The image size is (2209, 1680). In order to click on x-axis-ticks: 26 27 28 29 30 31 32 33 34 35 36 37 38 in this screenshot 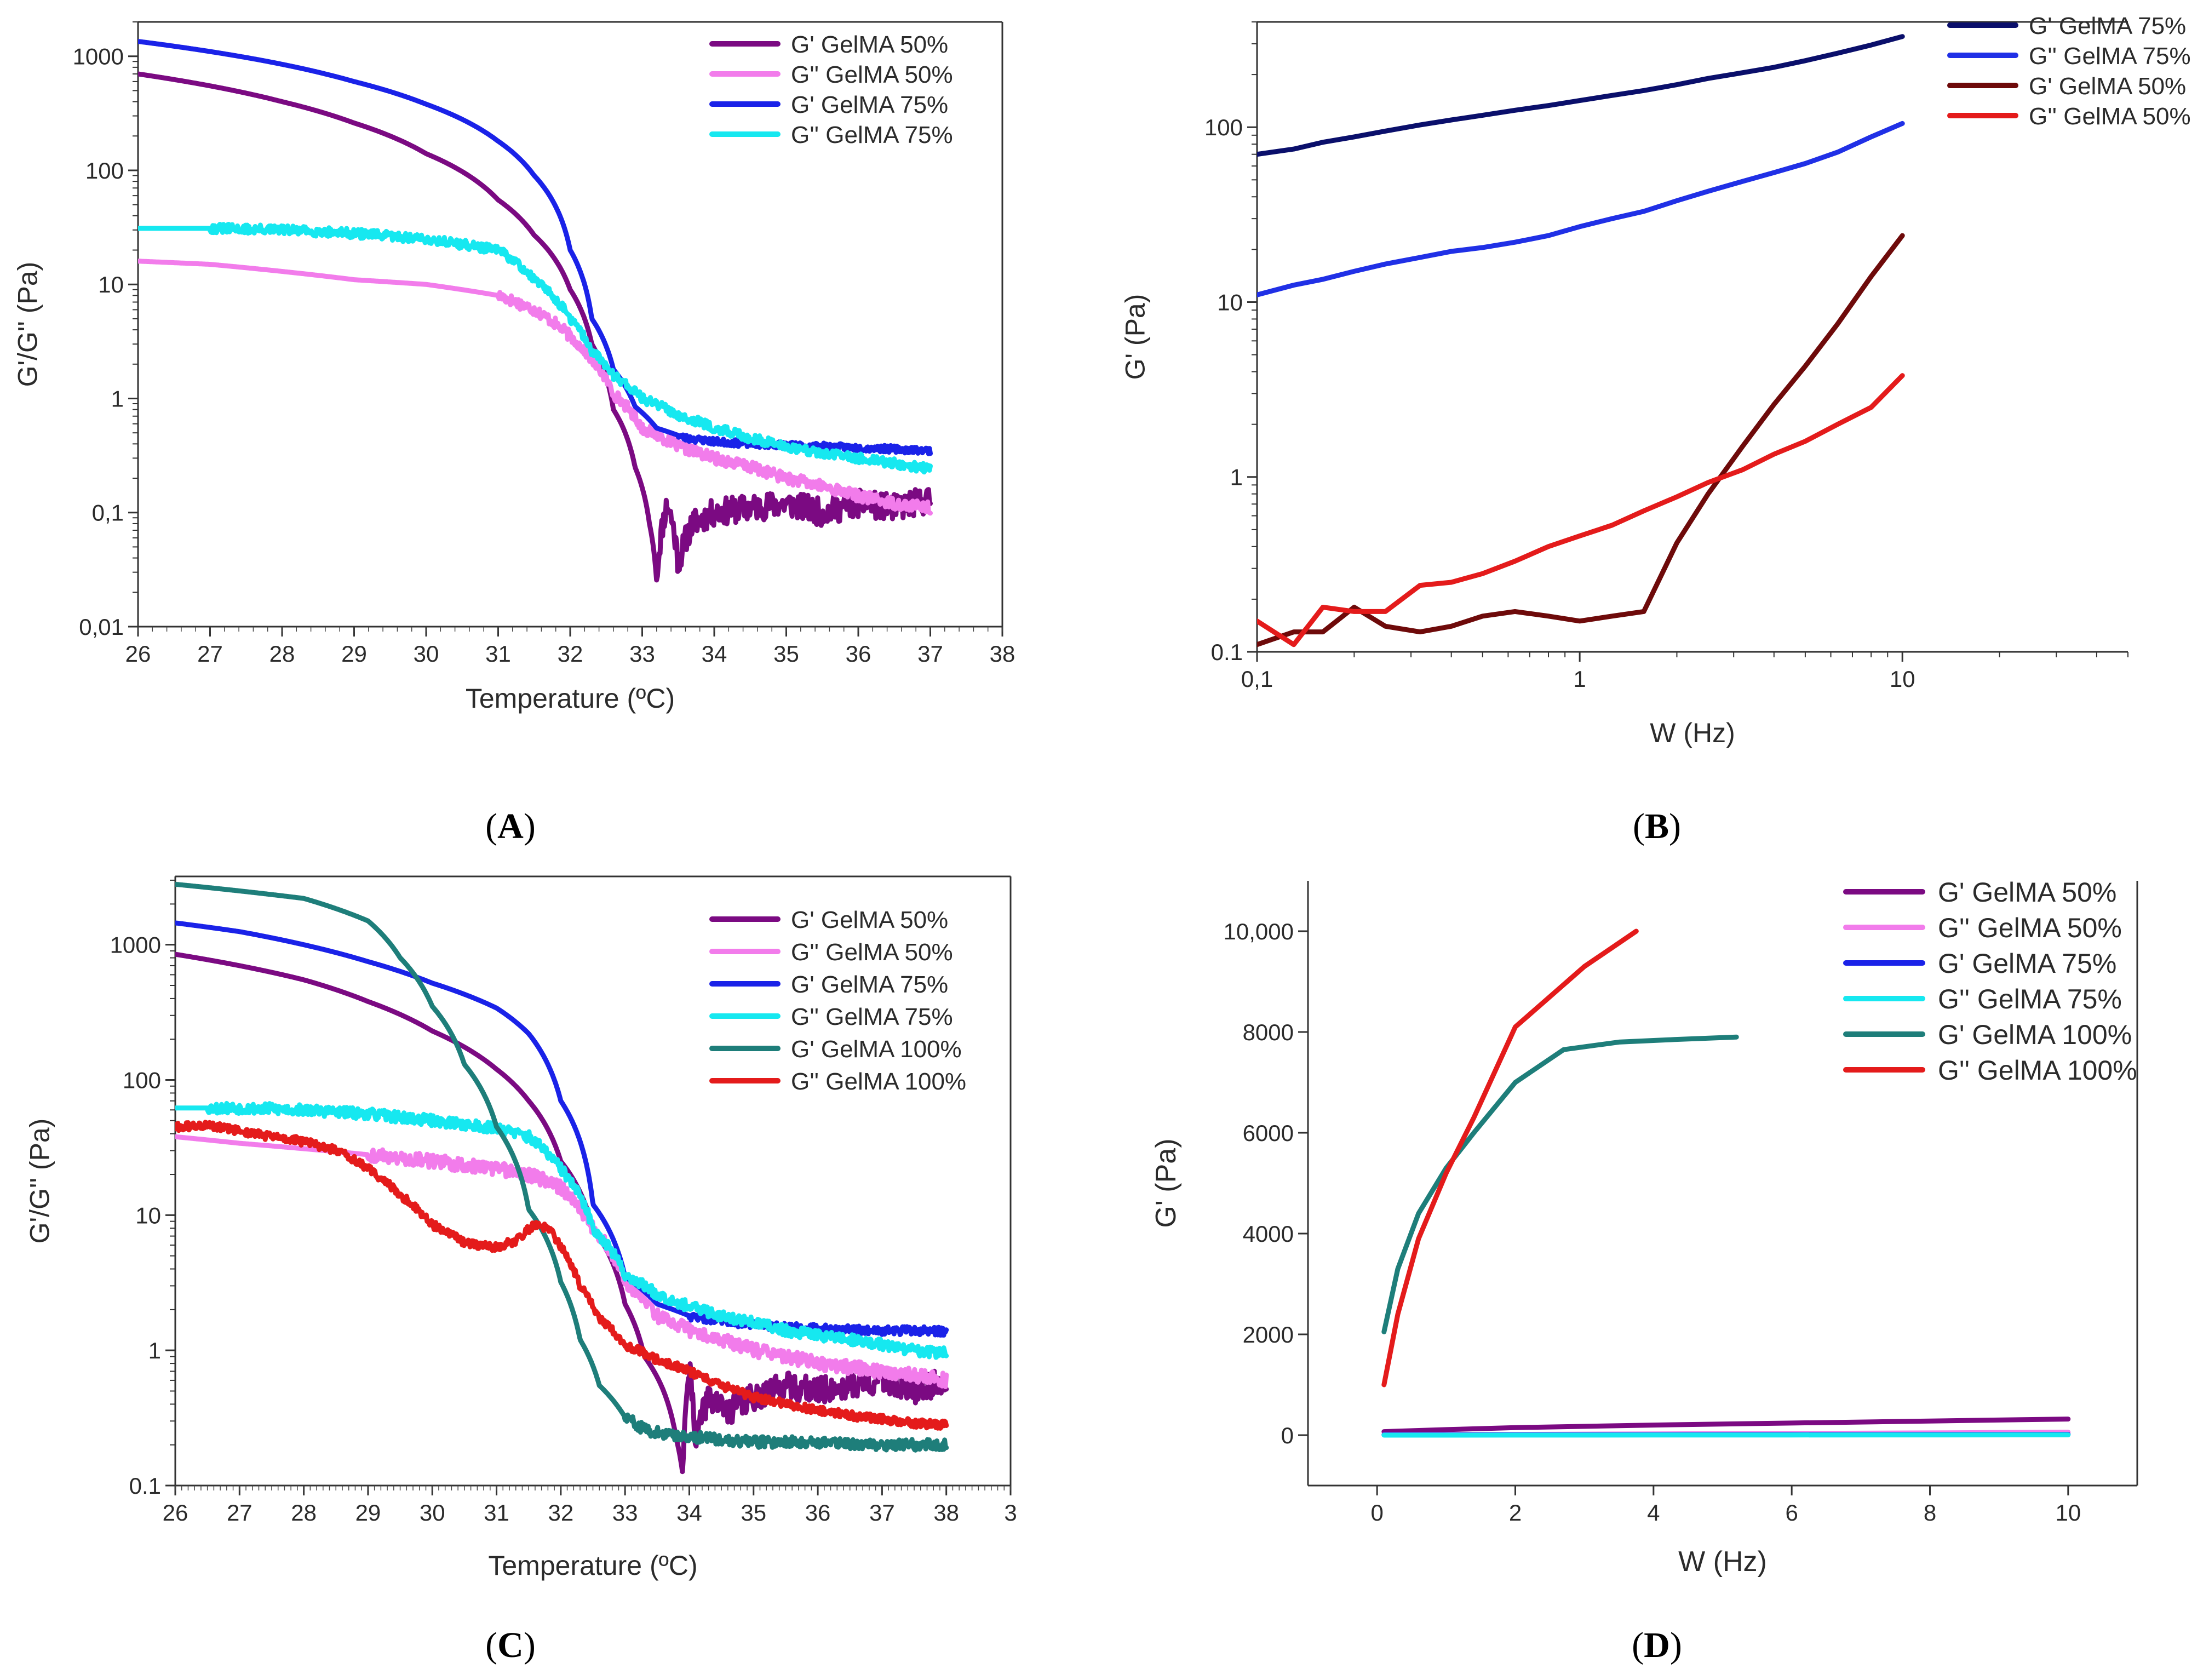, I will do `click(570, 647)`.